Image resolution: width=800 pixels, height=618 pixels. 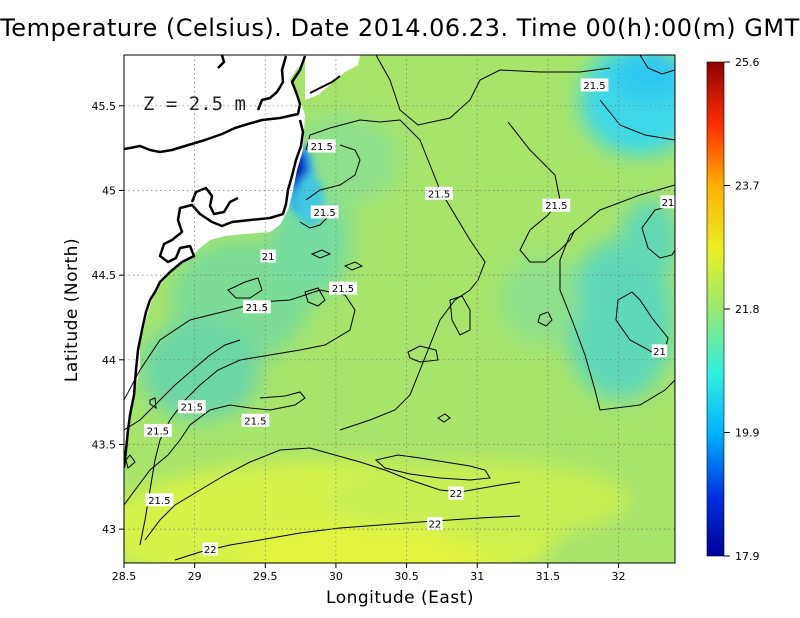 What do you see at coordinates (104, 444) in the screenshot?
I see `y-tick-label: 43.5` at bounding box center [104, 444].